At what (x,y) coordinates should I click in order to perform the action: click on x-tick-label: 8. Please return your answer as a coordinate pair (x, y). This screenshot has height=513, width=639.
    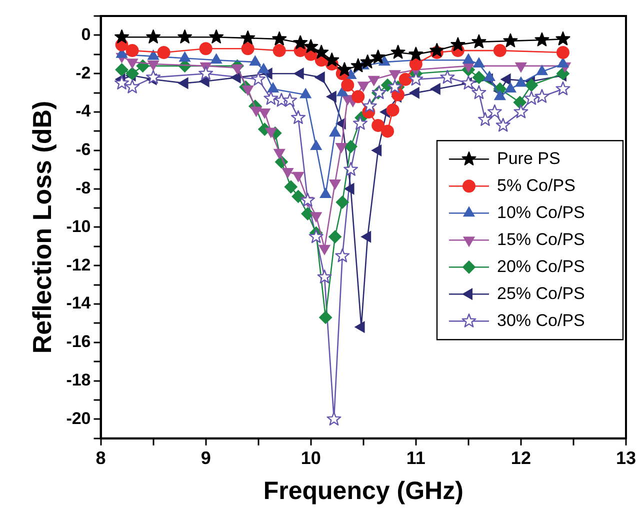
    Looking at the image, I should click on (101, 458).